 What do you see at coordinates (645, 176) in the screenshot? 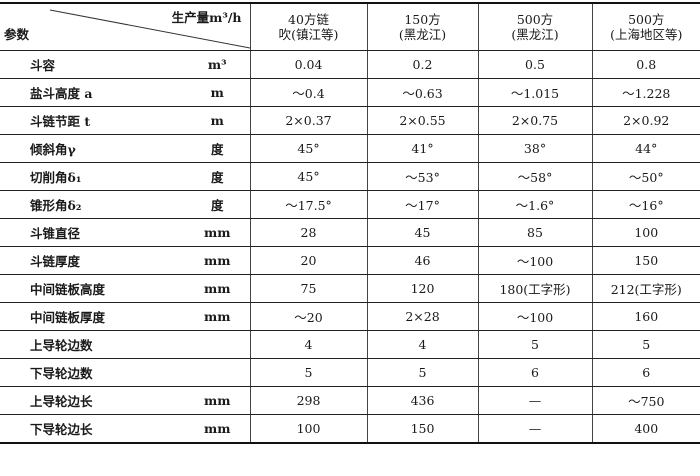
I see `value-cell: ～50°` at bounding box center [645, 176].